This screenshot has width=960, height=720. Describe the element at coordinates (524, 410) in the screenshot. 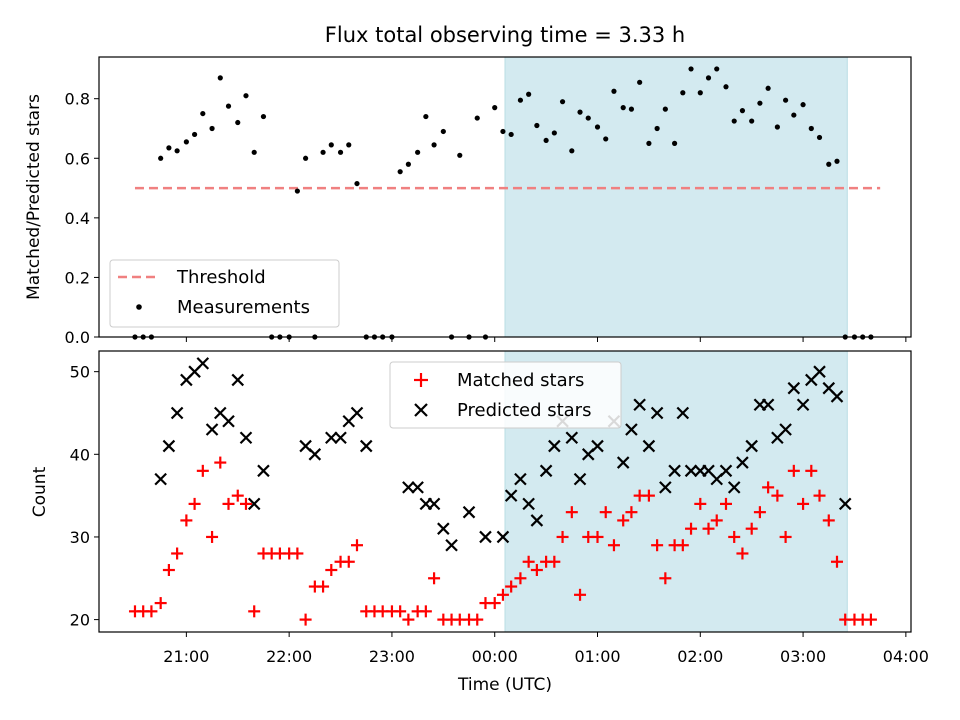

I see `legend-predicted-label: Predicted stars` at that location.